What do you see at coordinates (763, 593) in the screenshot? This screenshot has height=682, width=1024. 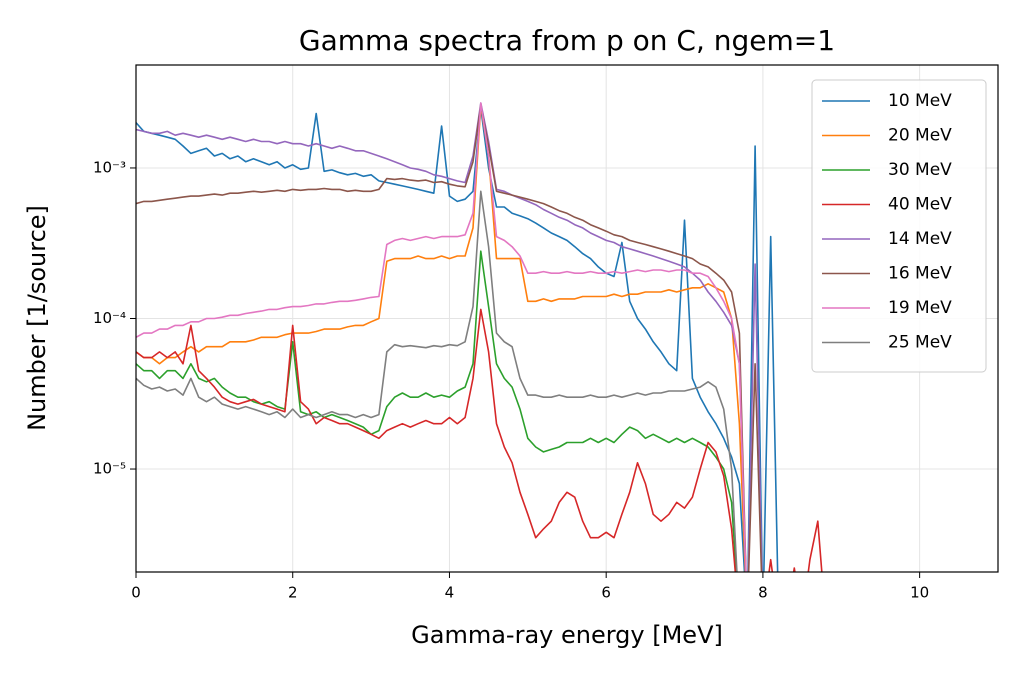 I see `x-tick-label: 8` at bounding box center [763, 593].